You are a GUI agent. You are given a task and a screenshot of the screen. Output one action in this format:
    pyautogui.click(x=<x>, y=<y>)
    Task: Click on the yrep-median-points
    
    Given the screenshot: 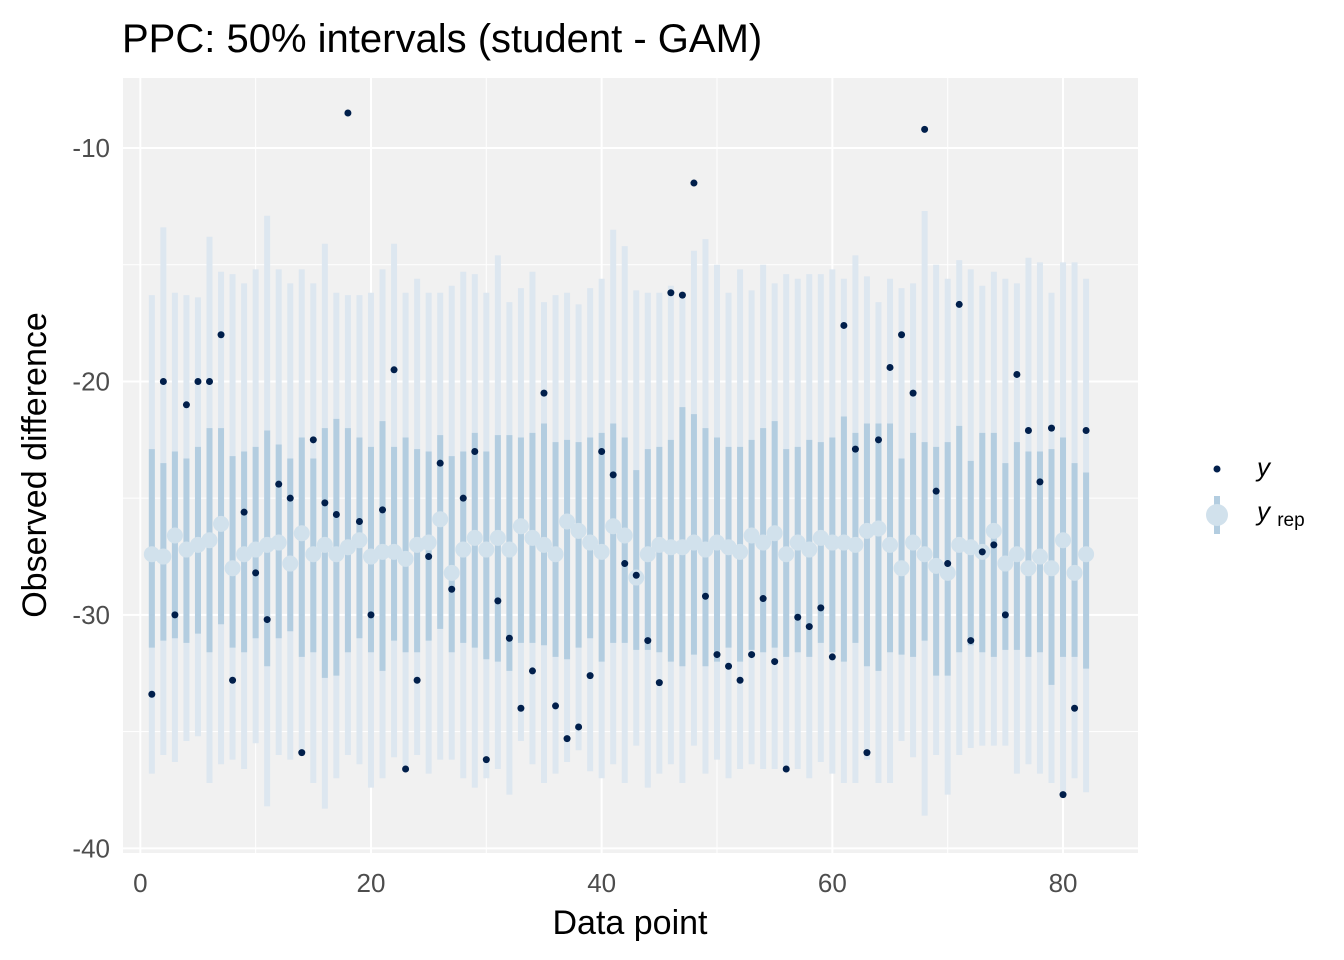 What is the action you would take?
    pyautogui.click(x=619, y=548)
    